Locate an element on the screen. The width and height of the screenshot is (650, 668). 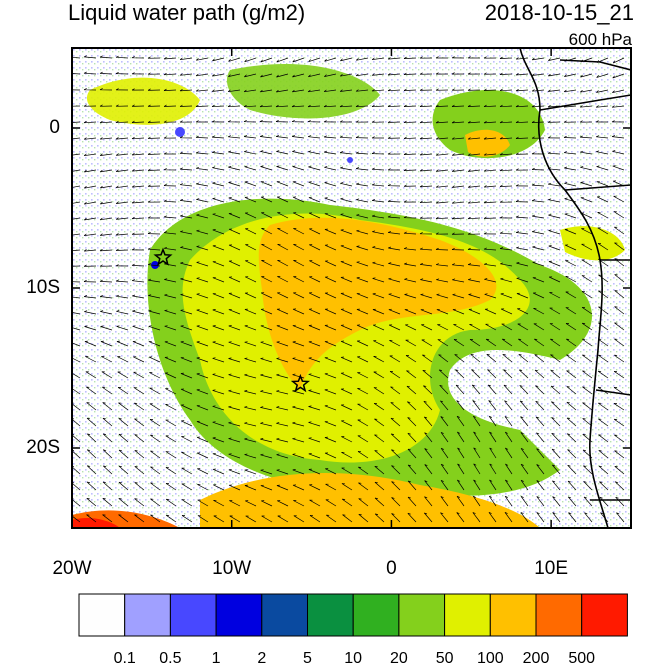
map-title: Liquid water path (g/m2) is located at coordinates (187, 12).